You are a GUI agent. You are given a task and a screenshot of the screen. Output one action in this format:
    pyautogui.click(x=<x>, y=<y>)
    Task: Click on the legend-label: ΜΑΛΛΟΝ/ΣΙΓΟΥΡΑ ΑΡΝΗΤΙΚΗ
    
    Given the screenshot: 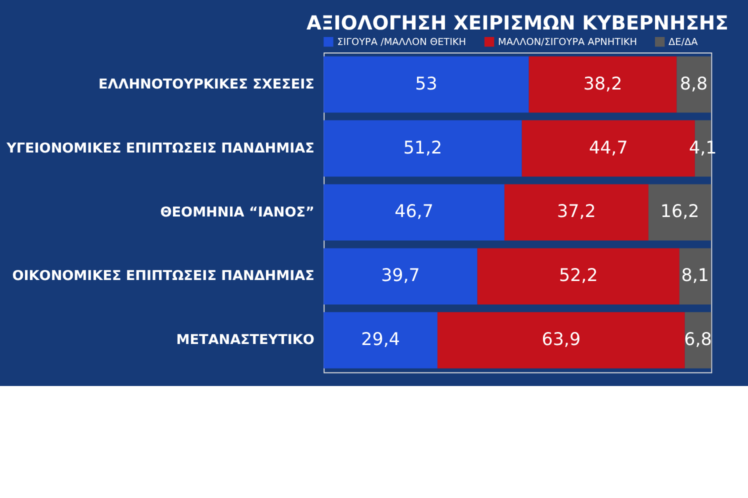 What is the action you would take?
    pyautogui.click(x=568, y=42)
    